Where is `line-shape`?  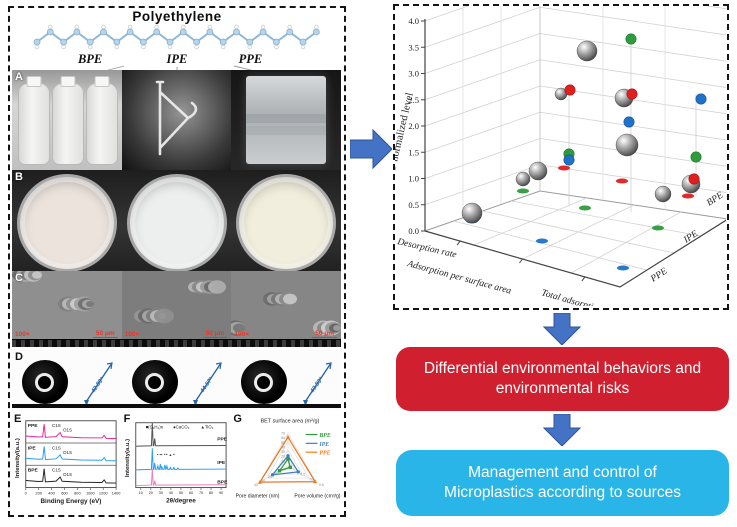
line-shape is located at coordinates (521, 261).